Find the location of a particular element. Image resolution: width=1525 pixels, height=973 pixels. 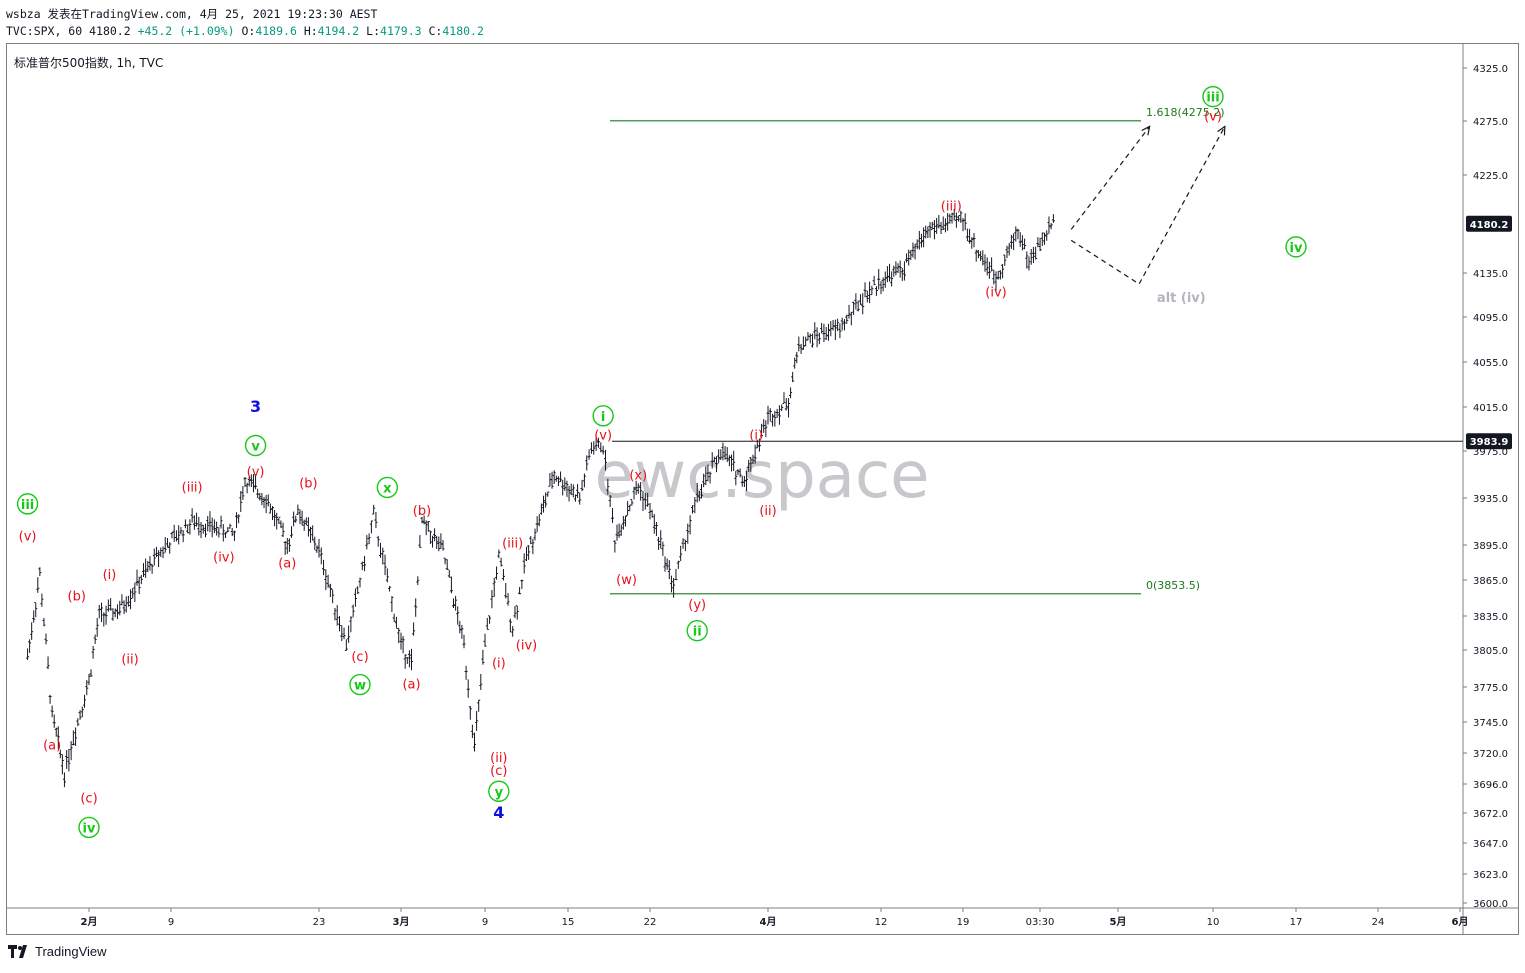

price-tick-label: 4015.0 is located at coordinates (1490, 408).